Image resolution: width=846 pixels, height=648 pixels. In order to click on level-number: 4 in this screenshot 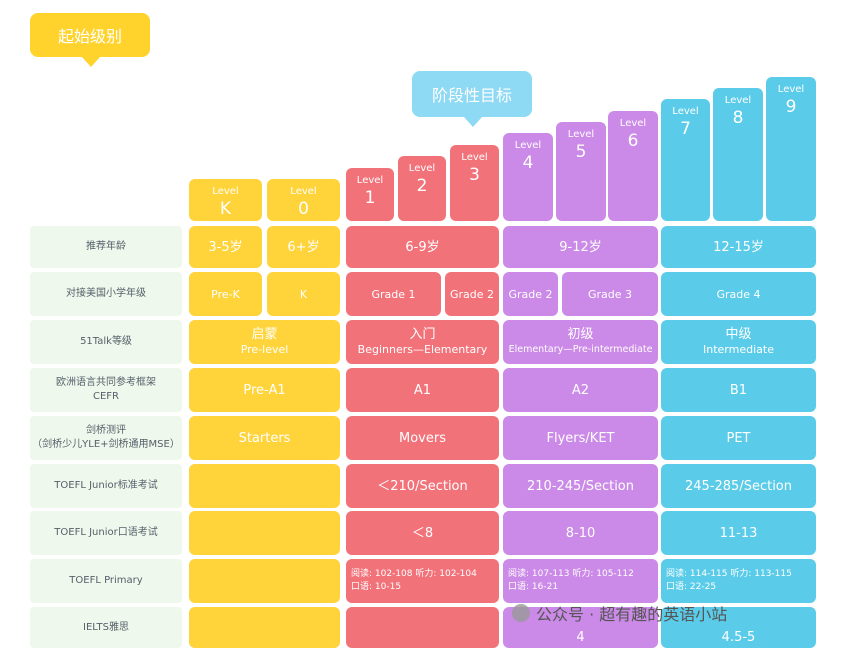, I will do `click(528, 163)`.